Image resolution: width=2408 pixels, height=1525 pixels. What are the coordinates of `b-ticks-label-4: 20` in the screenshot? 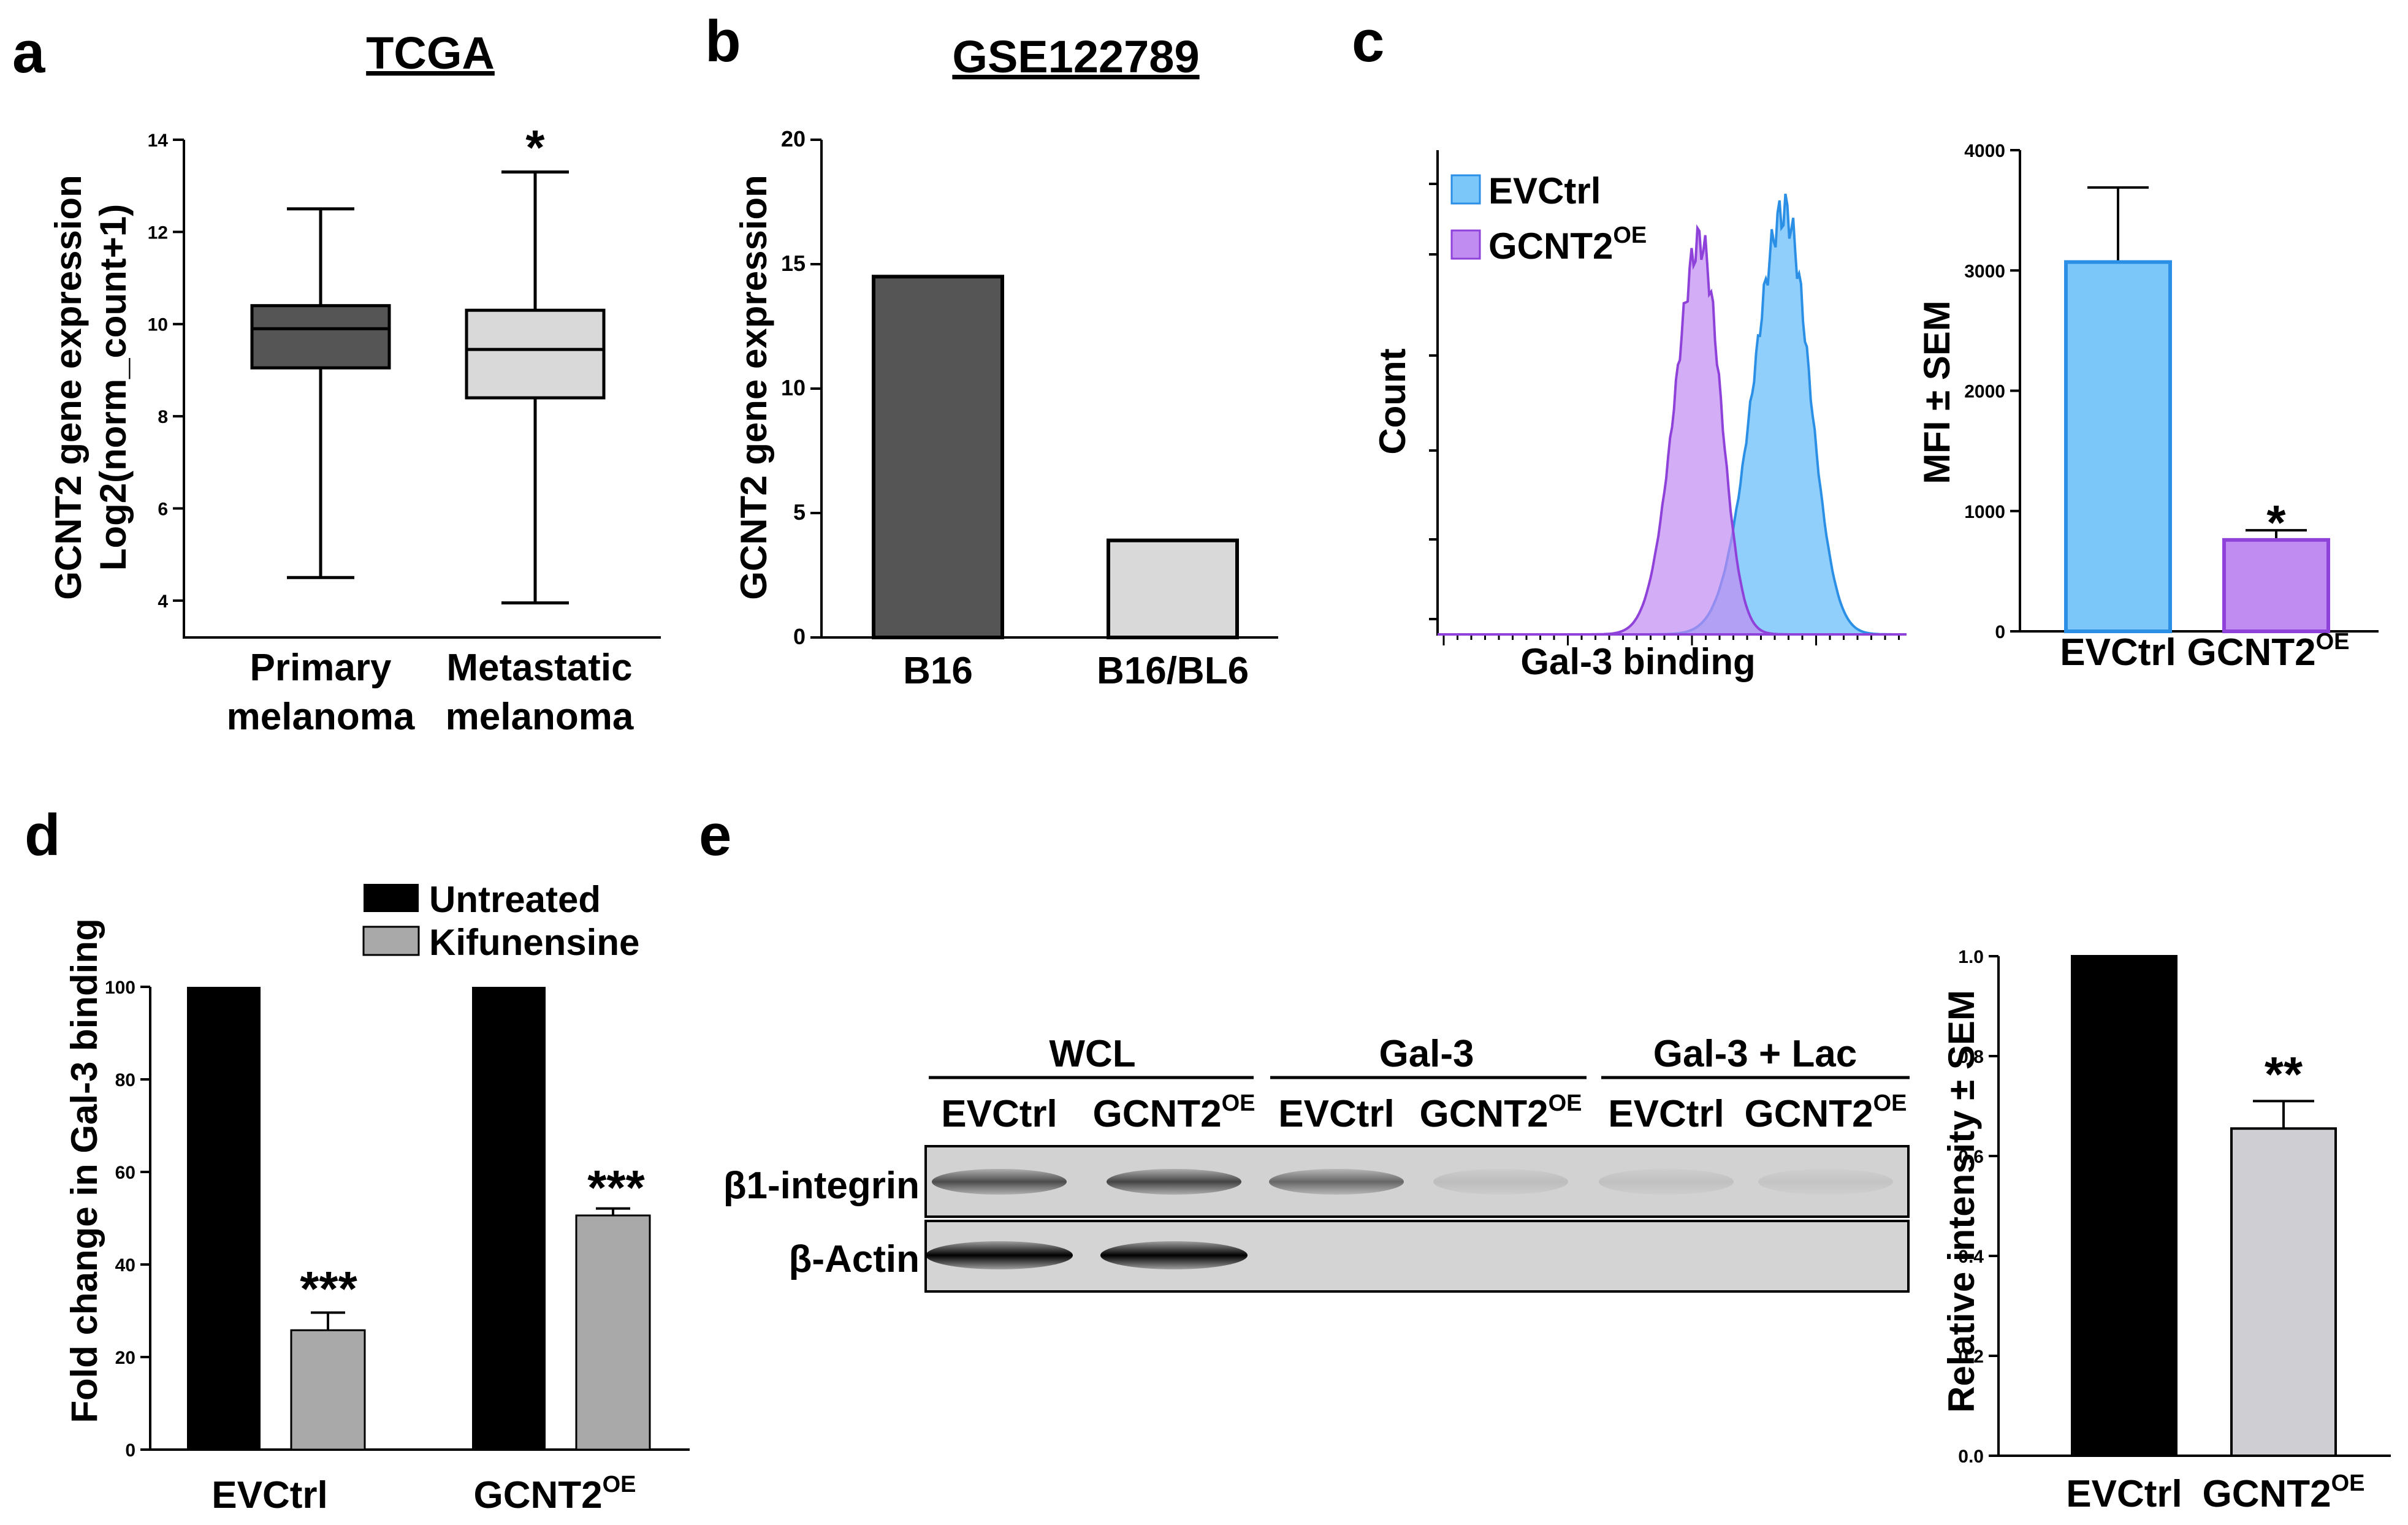 It's located at (793, 138).